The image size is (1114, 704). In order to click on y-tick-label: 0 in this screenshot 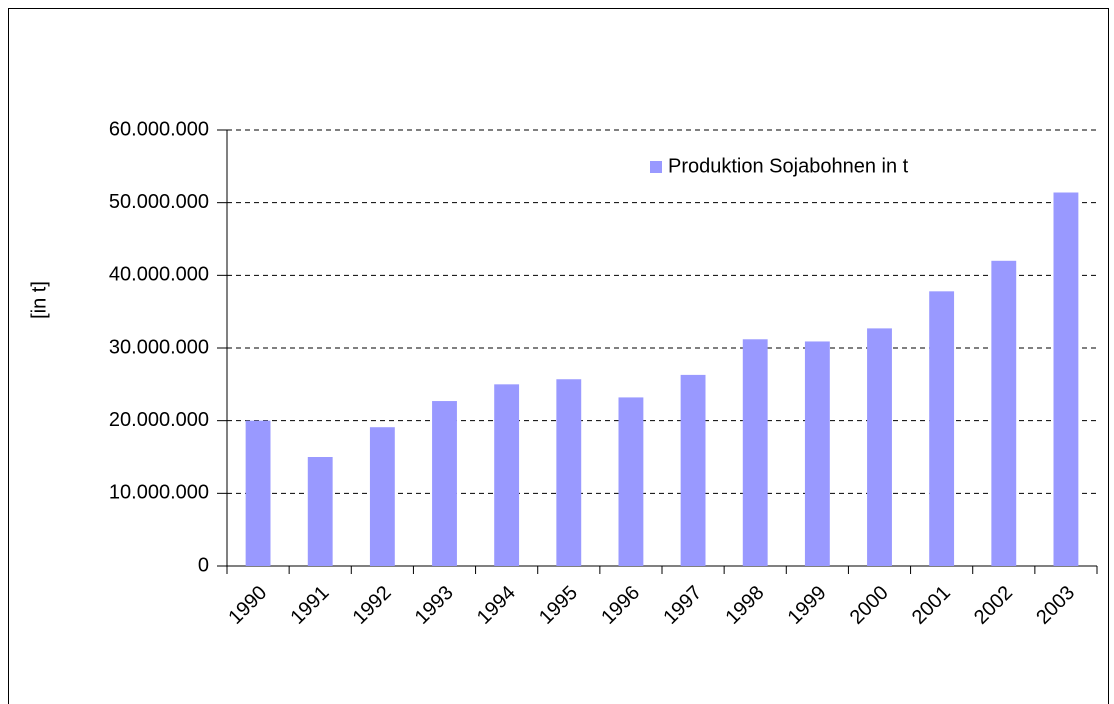, I will do `click(203, 565)`.